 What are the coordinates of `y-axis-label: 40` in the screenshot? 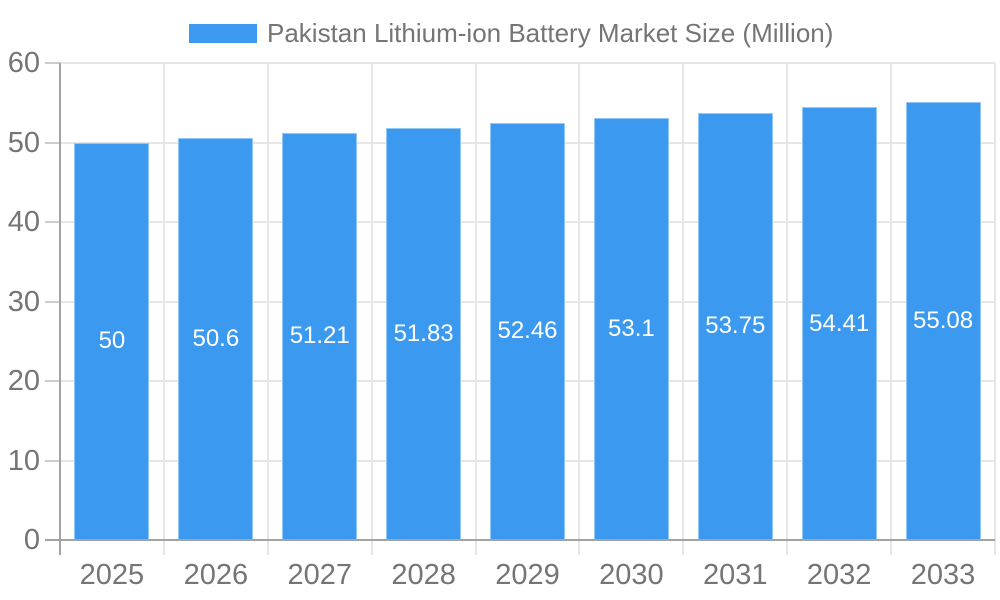 It's located at (23, 222).